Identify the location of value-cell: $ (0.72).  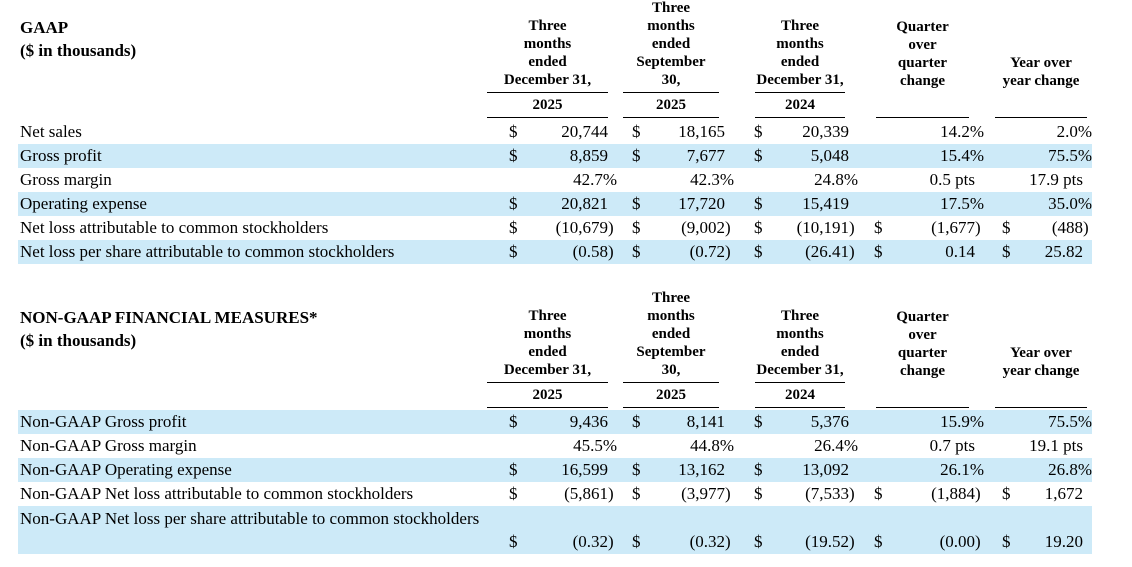
(681, 252).